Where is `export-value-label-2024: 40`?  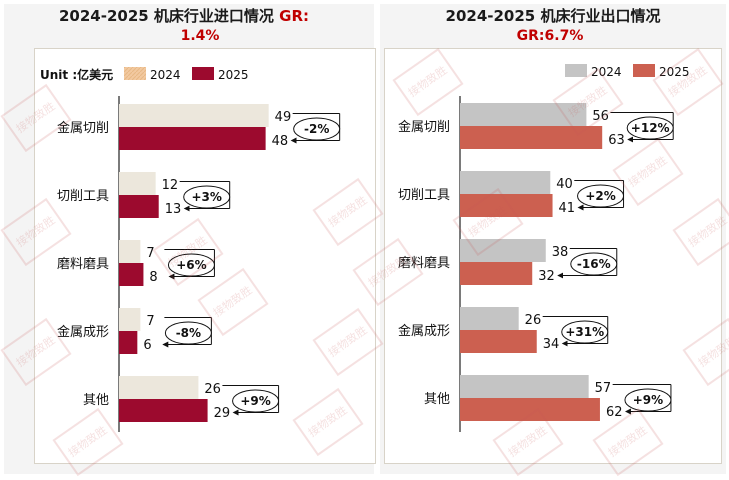 export-value-label-2024: 40 is located at coordinates (564, 184).